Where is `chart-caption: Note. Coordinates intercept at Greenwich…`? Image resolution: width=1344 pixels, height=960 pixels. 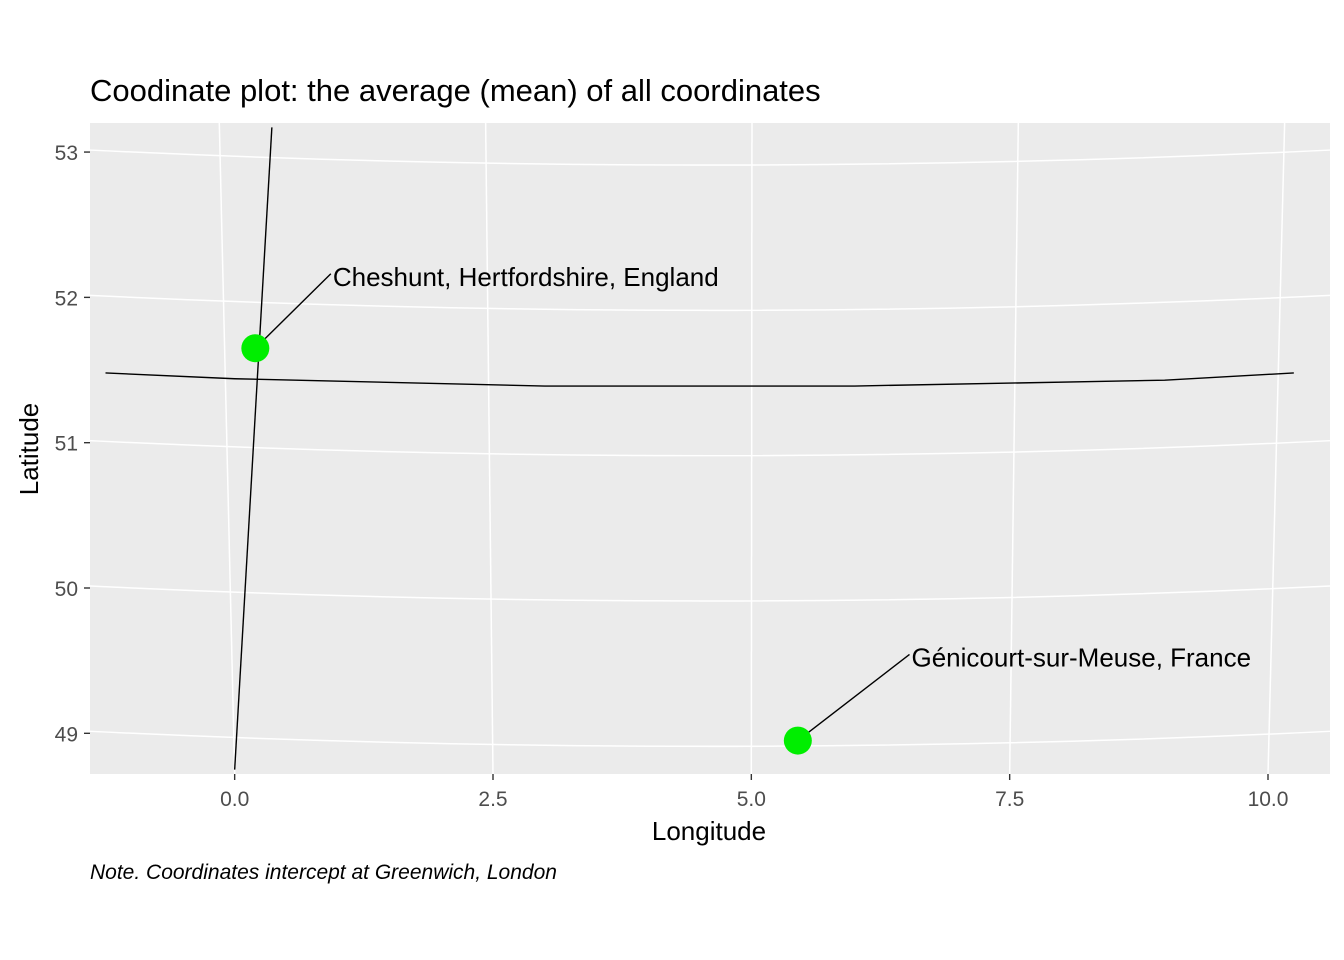
chart-caption: Note. Coordinates intercept at Greenwich… is located at coordinates (323, 872).